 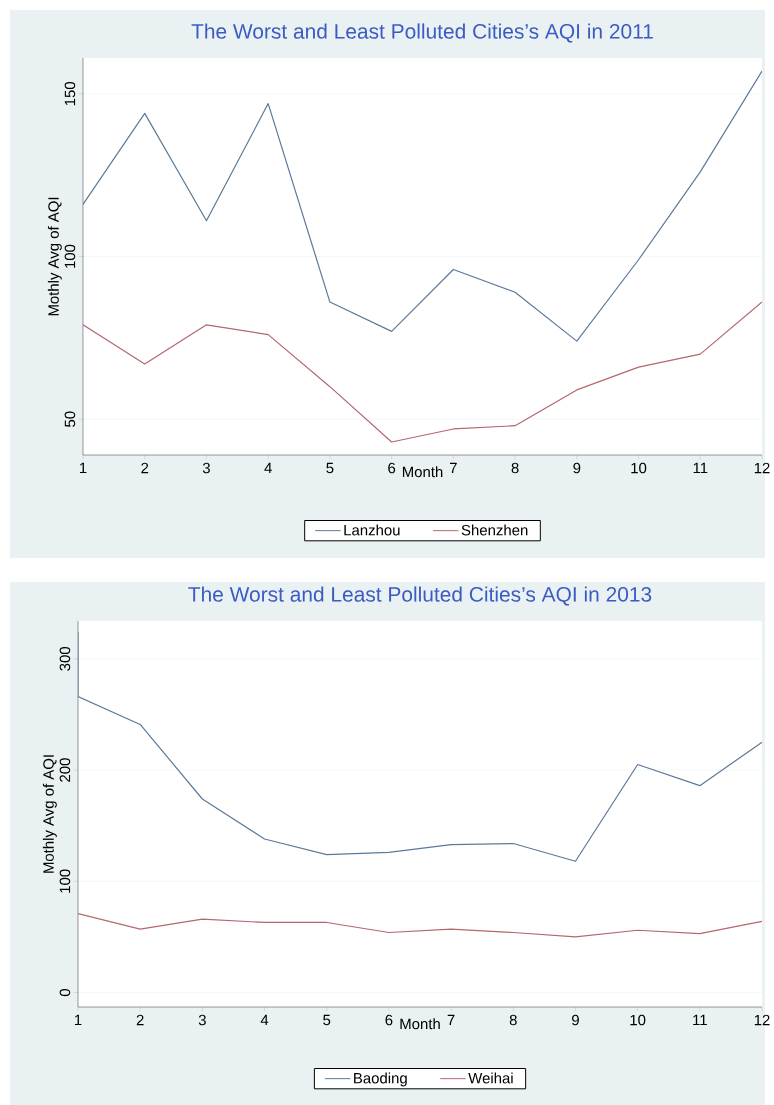 I want to click on legend-label: Weihai, so click(x=490, y=1078).